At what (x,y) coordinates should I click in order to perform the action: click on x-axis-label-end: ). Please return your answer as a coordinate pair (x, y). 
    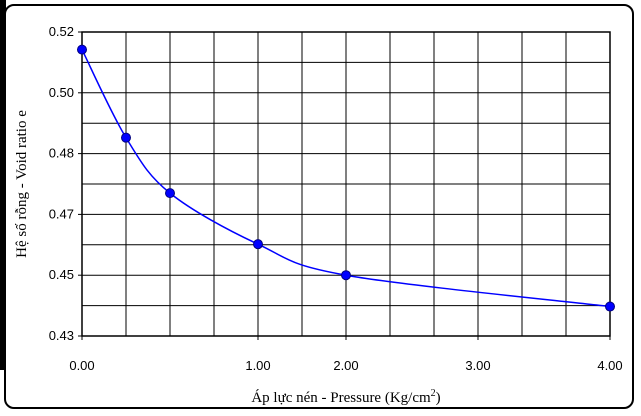
    Looking at the image, I should click on (438, 398).